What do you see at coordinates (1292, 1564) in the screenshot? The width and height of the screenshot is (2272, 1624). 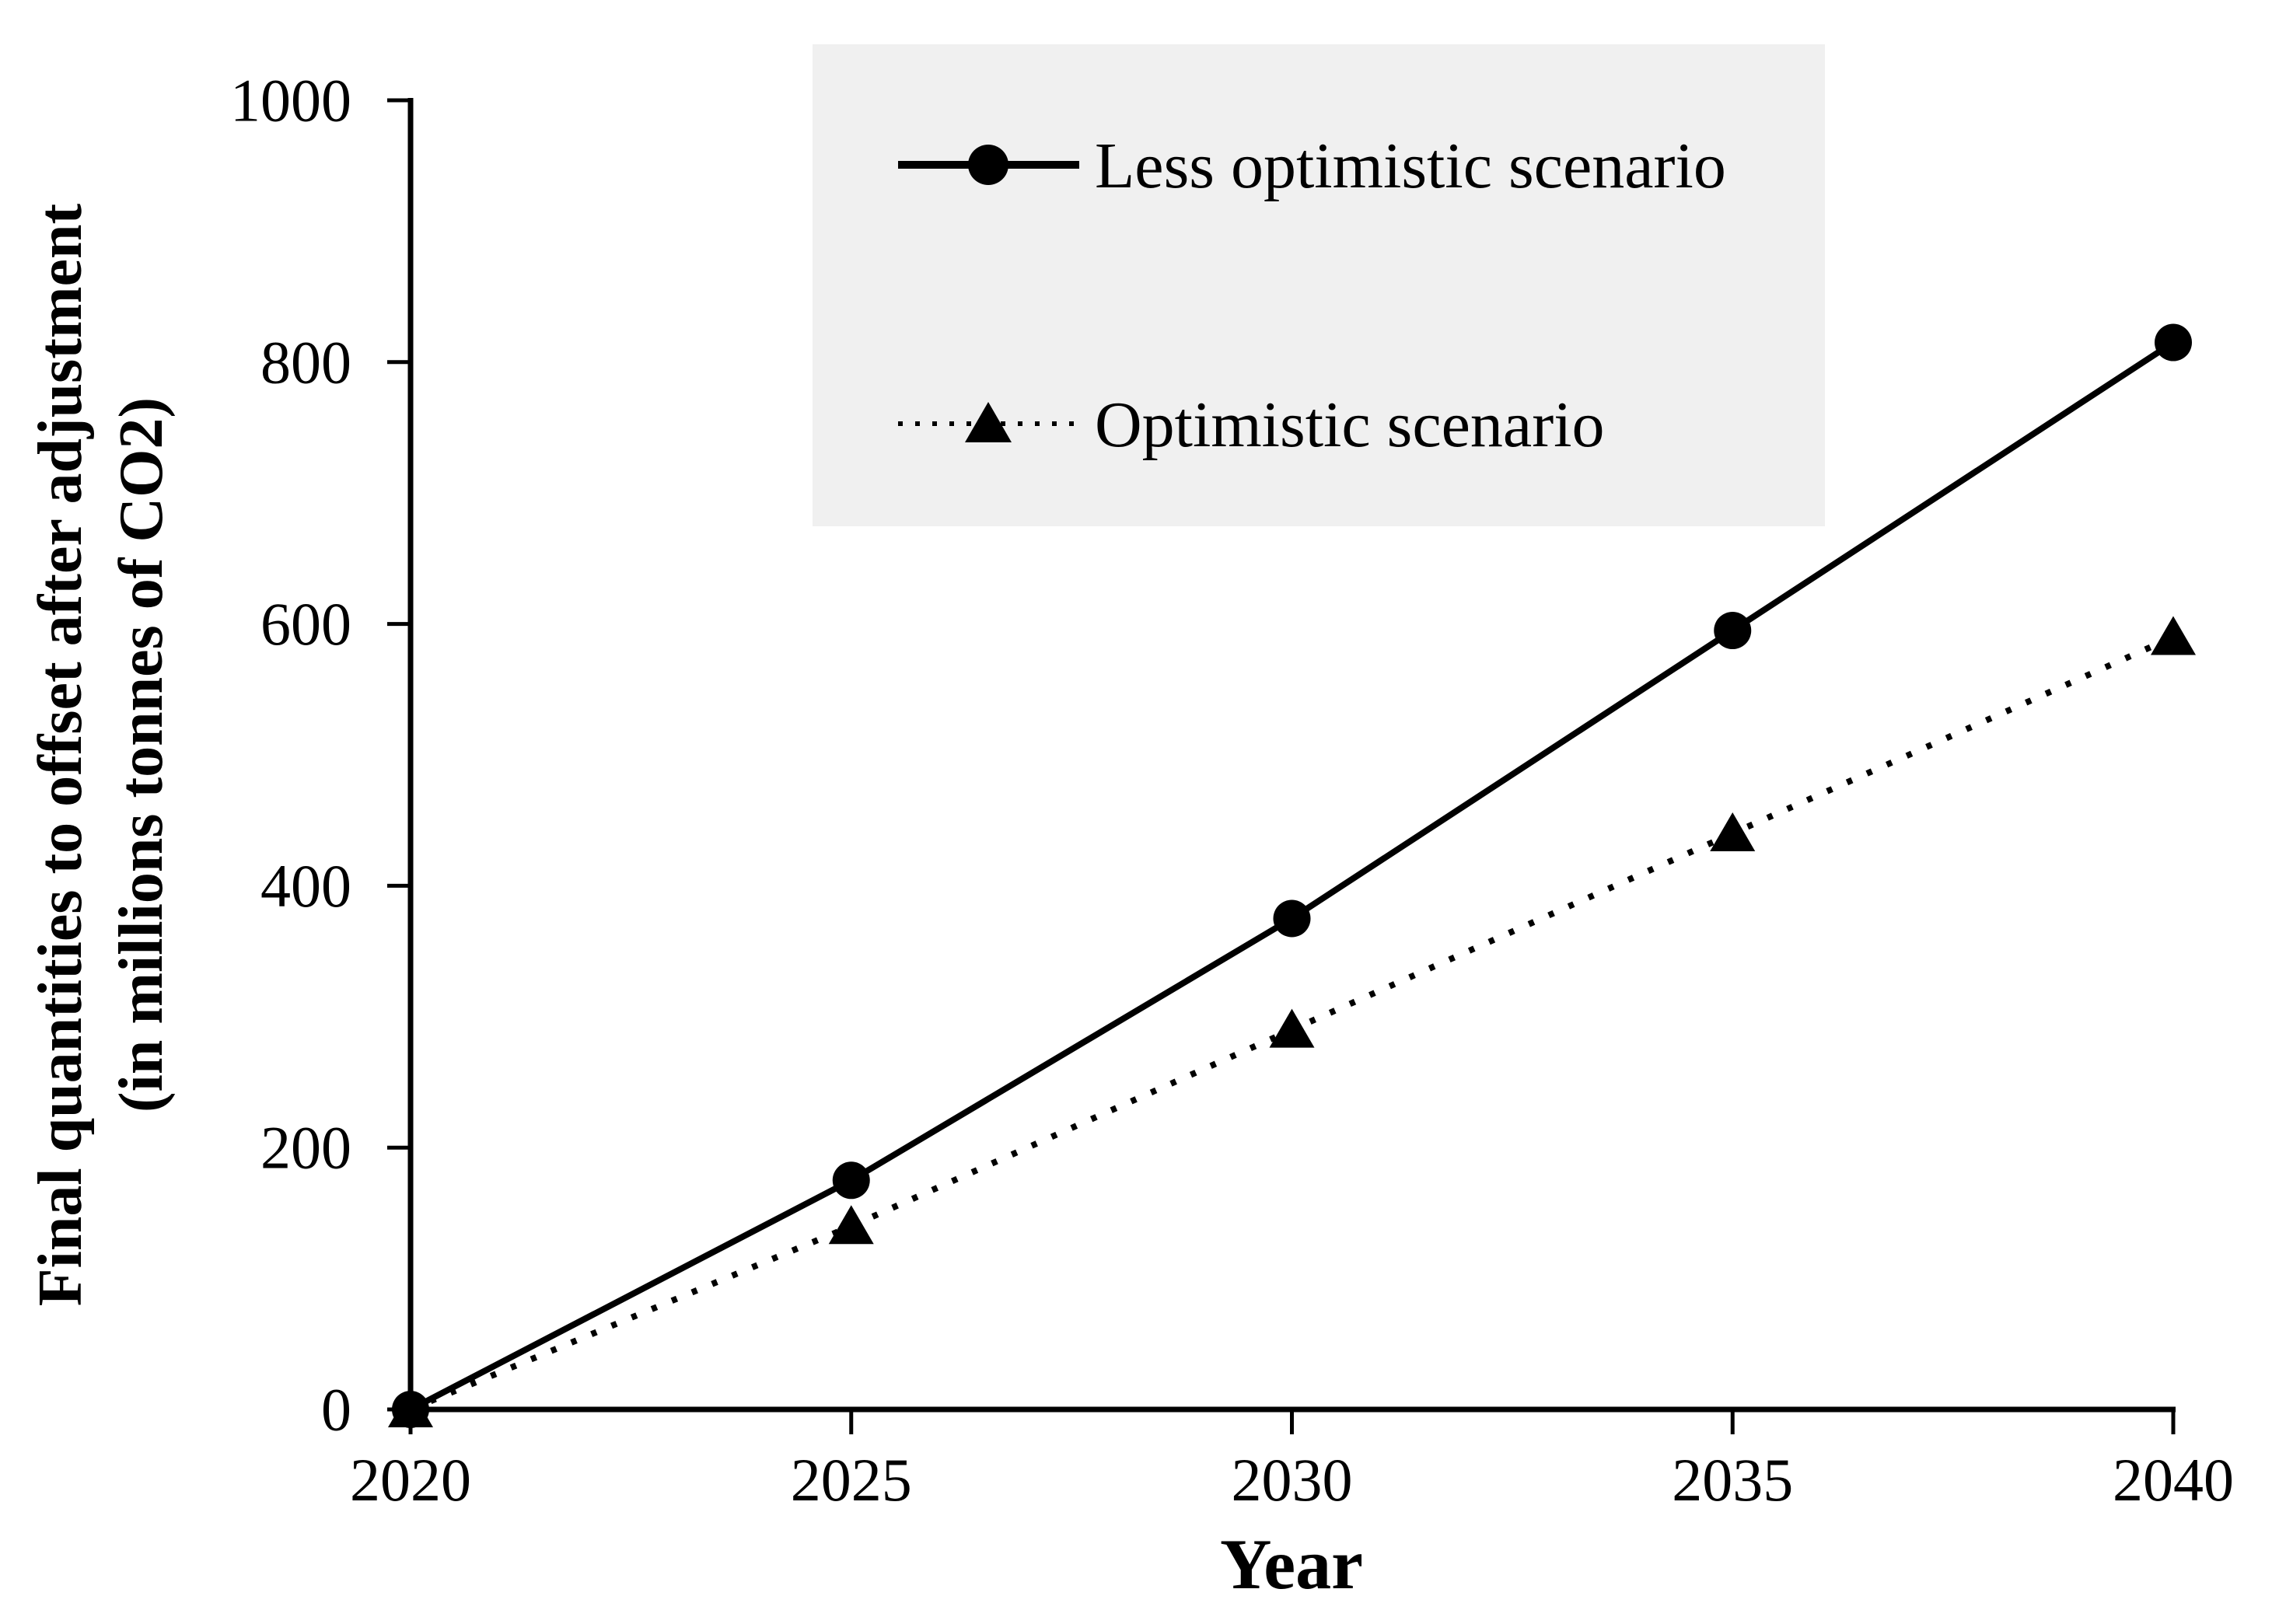 I see `x-axis-title: Year` at bounding box center [1292, 1564].